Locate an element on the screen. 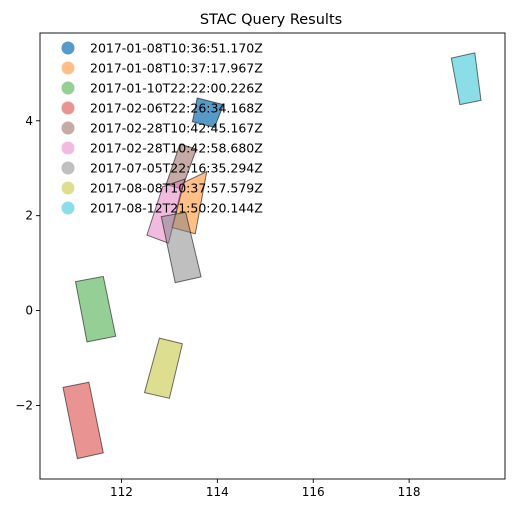 The width and height of the screenshot is (515, 512). legend-label: 2017-02-28T10:42:58.680Z is located at coordinates (176, 148).